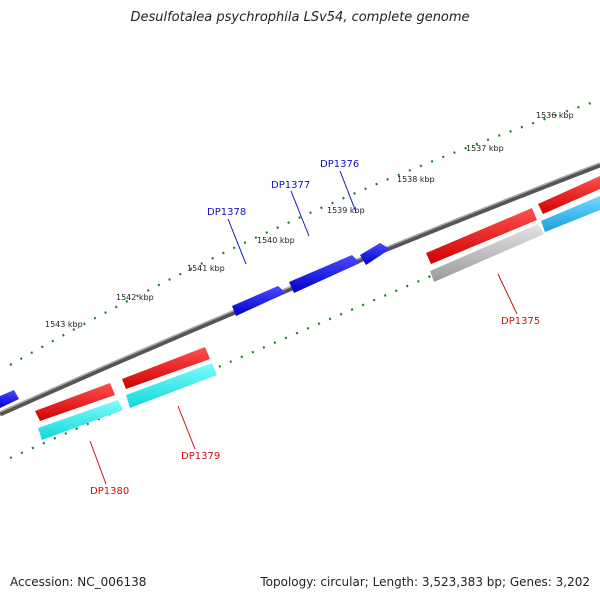 This screenshot has height=600, width=600. Describe the element at coordinates (135, 297) in the screenshot. I see `kbp-label-1542: 1542 kbp` at that location.